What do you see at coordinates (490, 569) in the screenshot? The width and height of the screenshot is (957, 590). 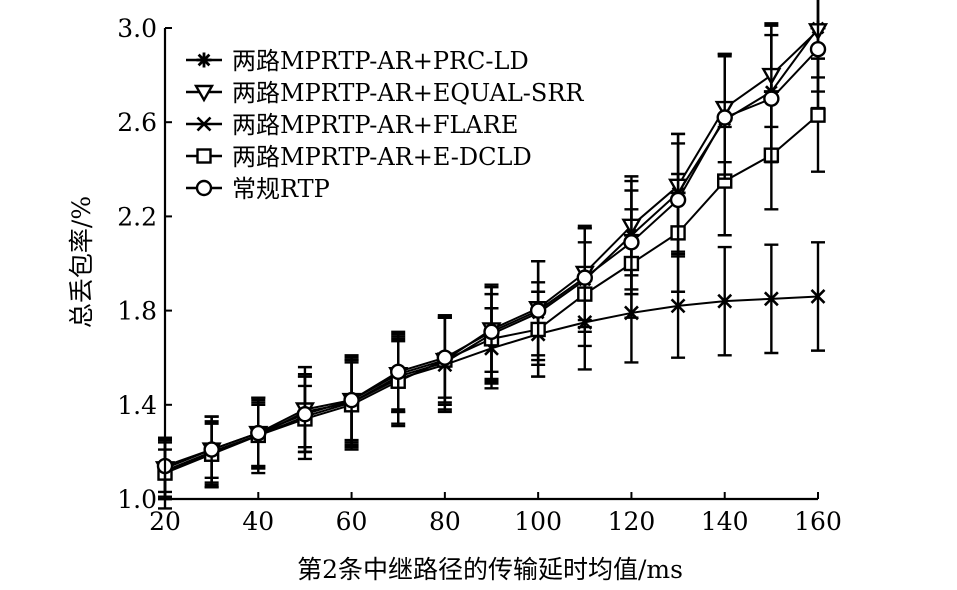 I see `x-axis-label: 第2条中继路径的传输延时均值/ms` at bounding box center [490, 569].